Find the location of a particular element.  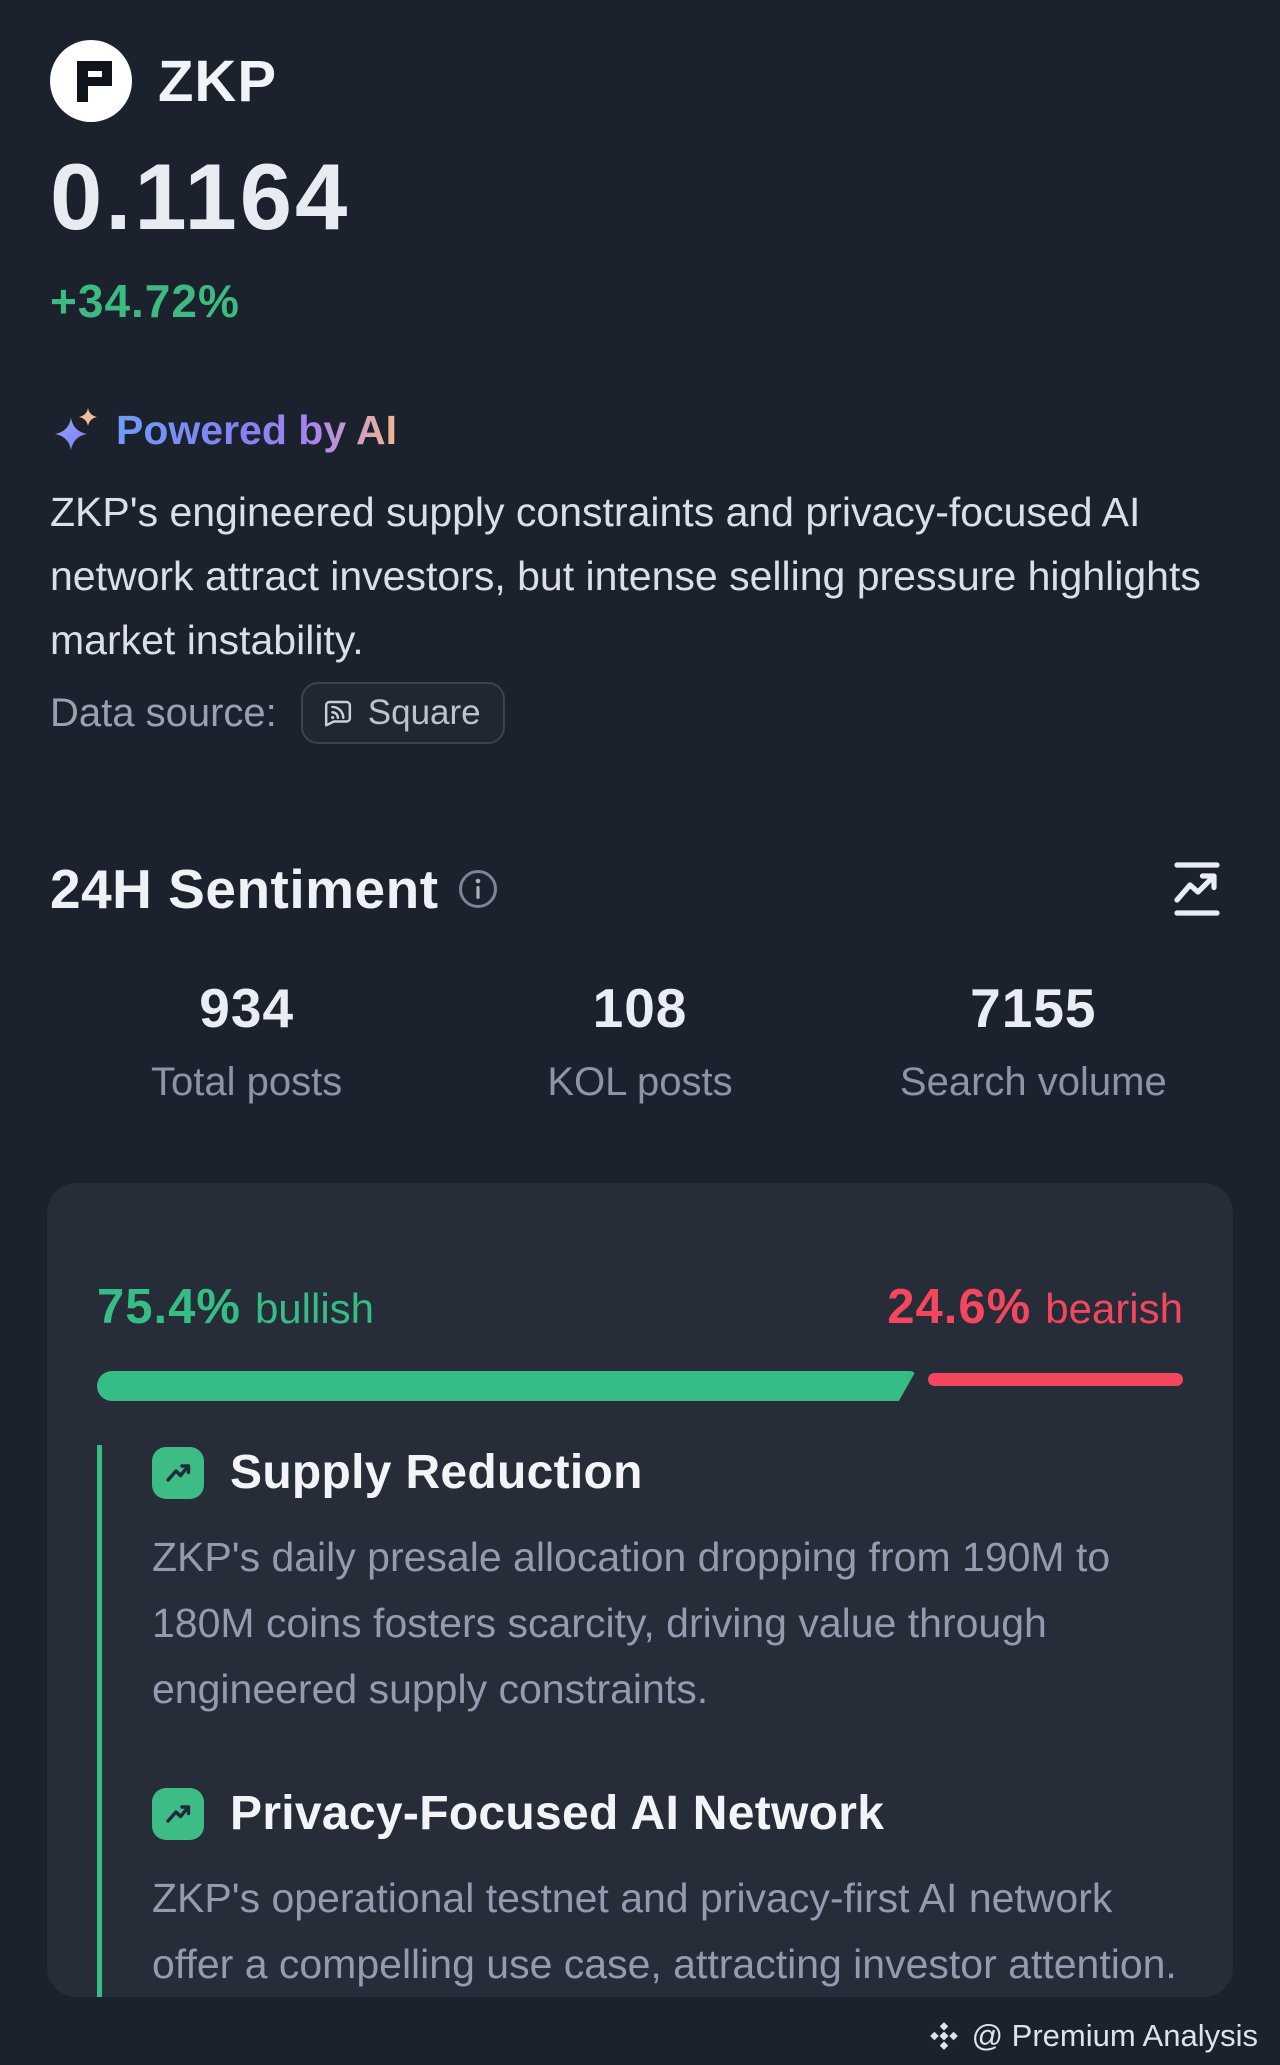

square-button-label: Square is located at coordinates (424, 712).